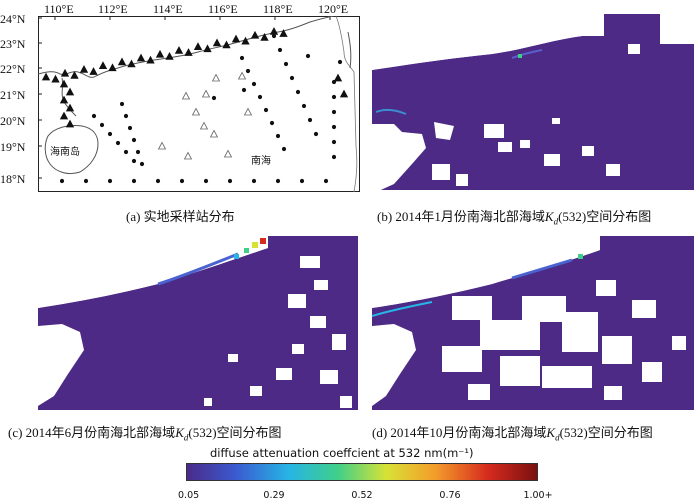  What do you see at coordinates (186, 47) in the screenshot?
I see `coastline` at bounding box center [186, 47].